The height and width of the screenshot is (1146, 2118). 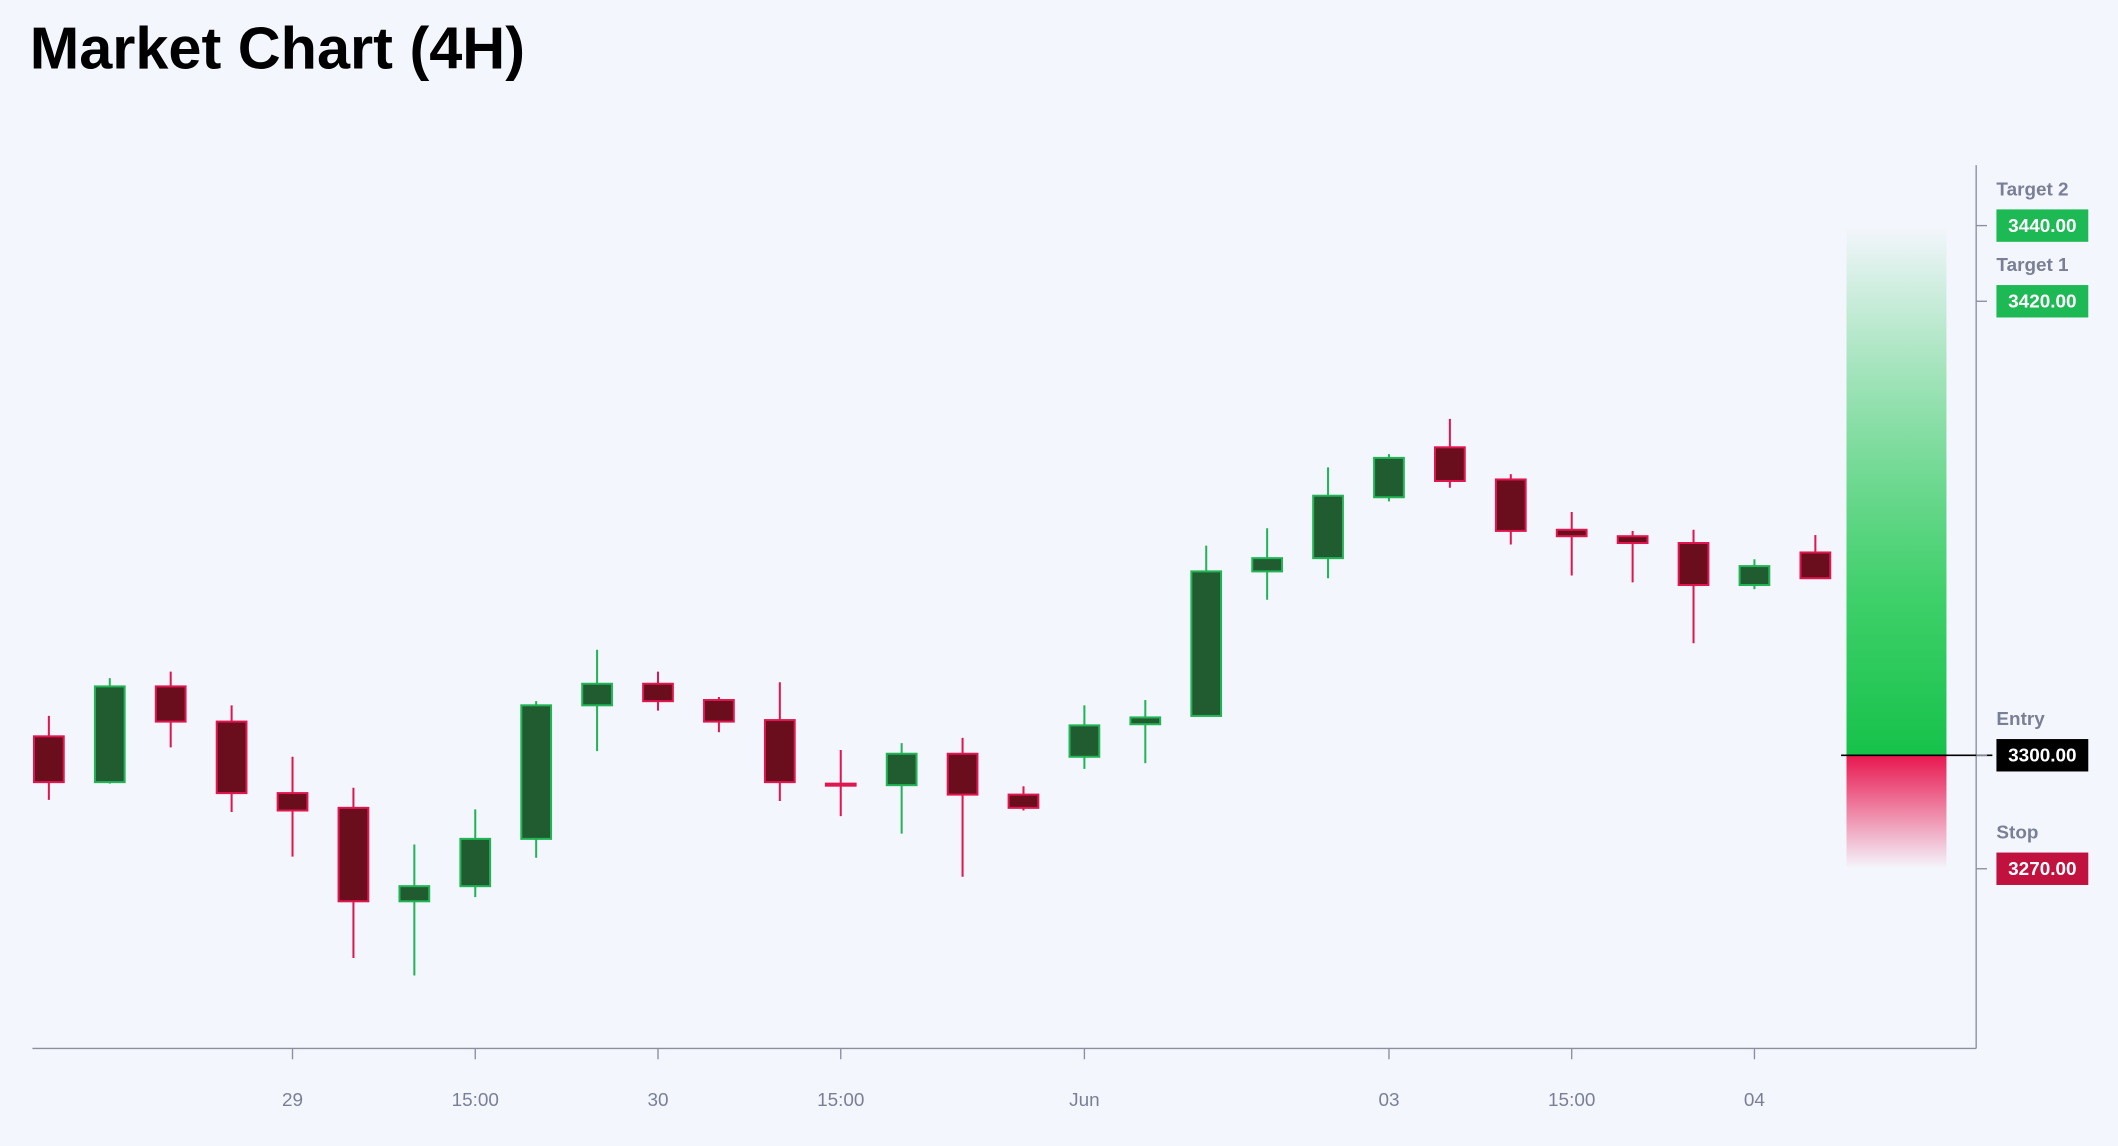 I want to click on level-name: Stop, so click(x=2017, y=833).